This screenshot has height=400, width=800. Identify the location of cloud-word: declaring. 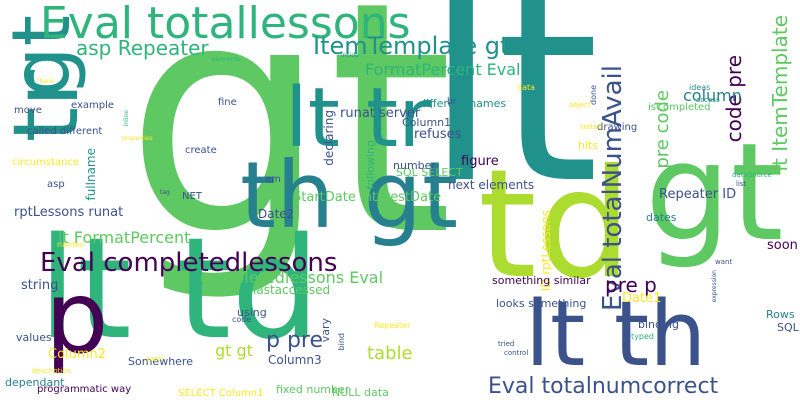
(329, 138).